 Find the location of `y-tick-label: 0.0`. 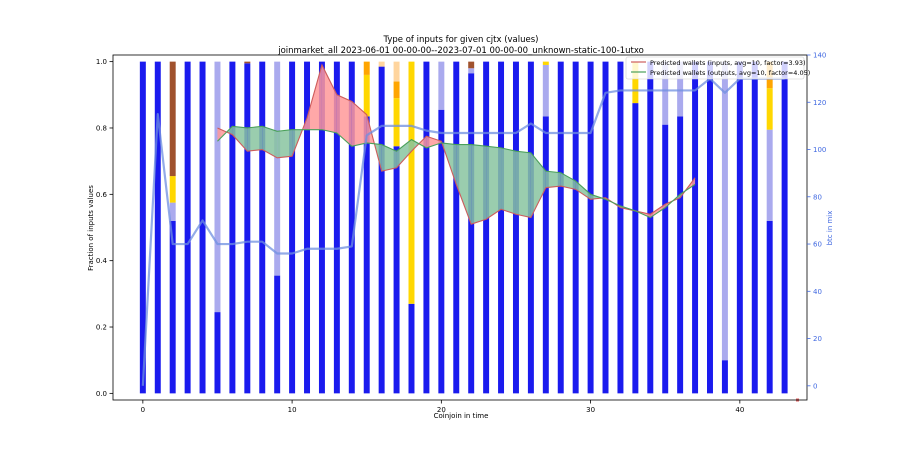

y-tick-label: 0.0 is located at coordinates (101, 394).